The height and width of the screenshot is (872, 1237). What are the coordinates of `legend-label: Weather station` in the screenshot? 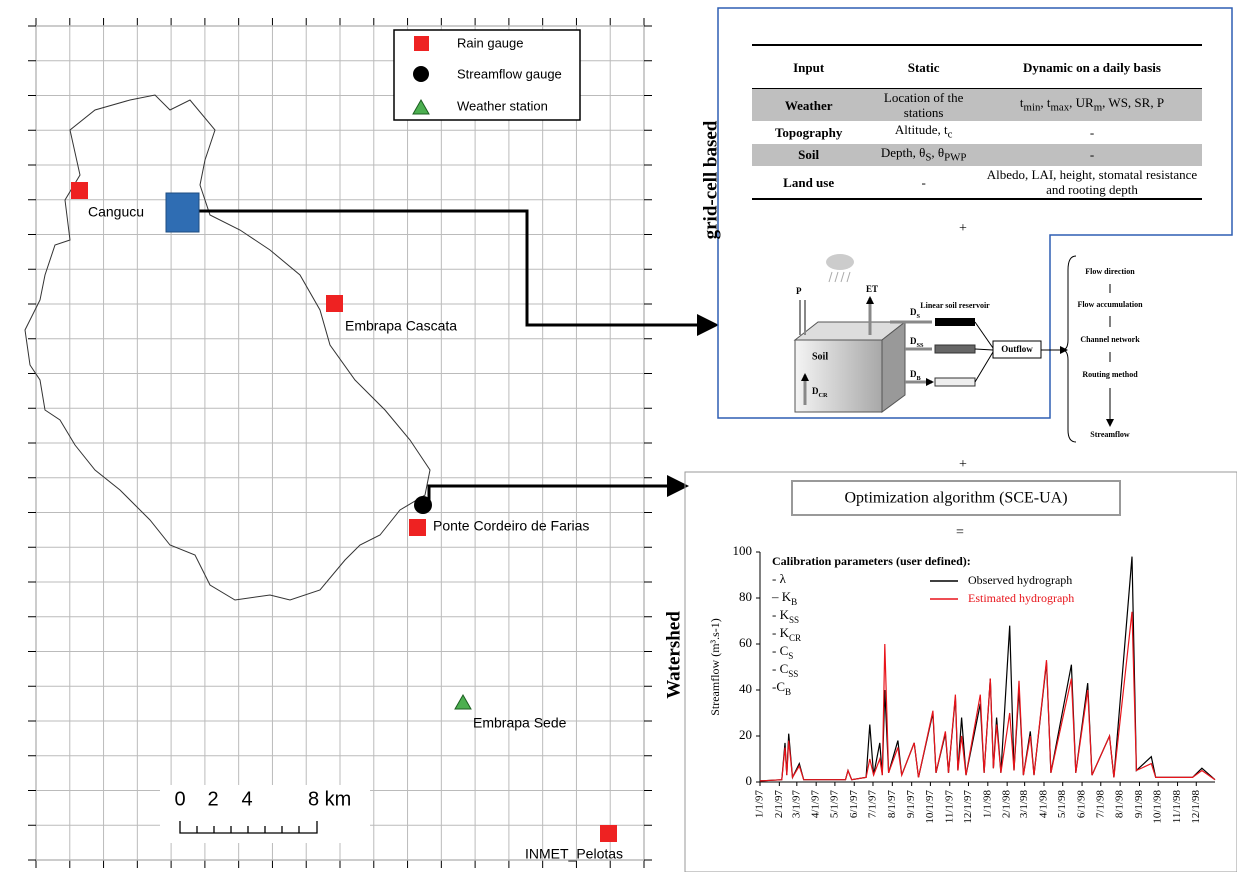 It's located at (502, 105).